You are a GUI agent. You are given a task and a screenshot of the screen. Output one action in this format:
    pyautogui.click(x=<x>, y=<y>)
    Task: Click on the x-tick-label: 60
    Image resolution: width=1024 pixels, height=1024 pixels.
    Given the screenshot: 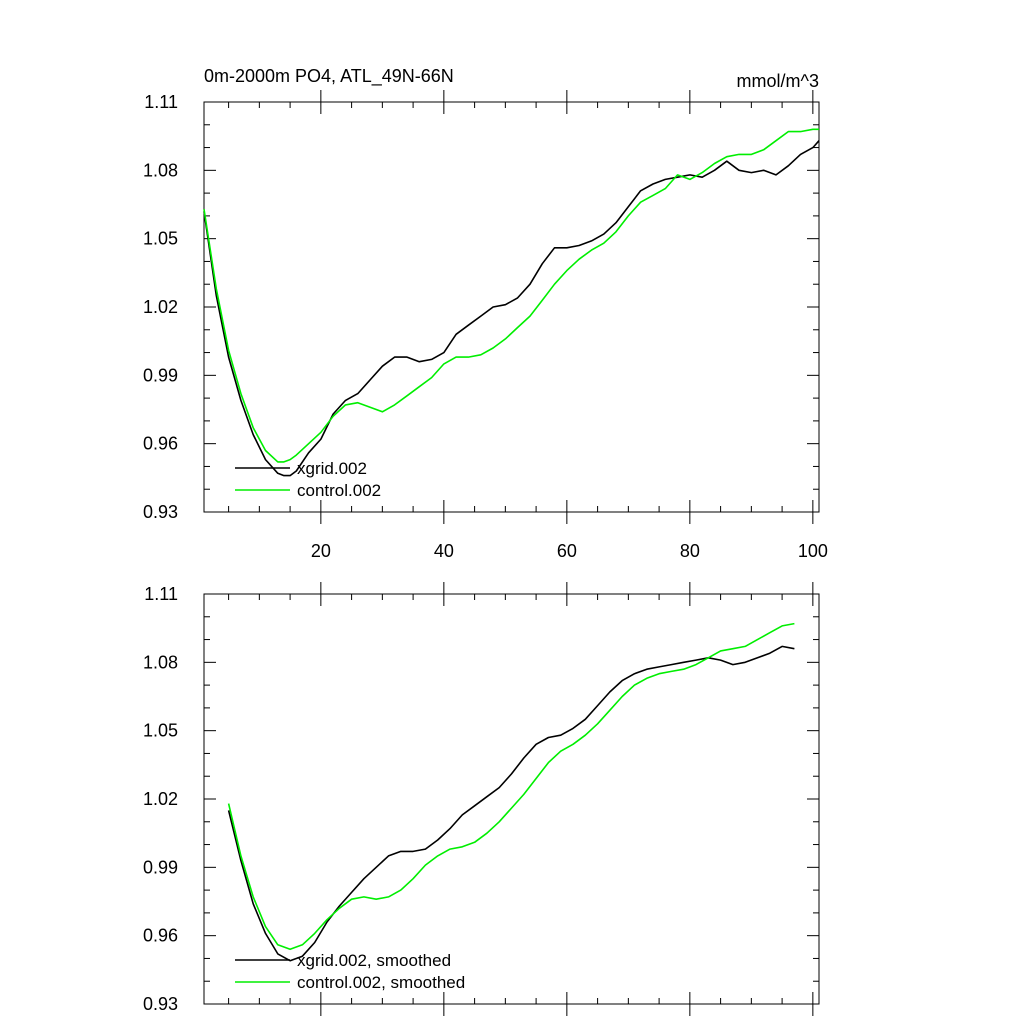 What is the action you would take?
    pyautogui.click(x=567, y=551)
    